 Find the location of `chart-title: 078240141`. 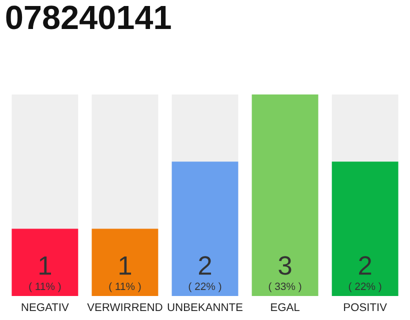

chart-title: 078240141 is located at coordinates (88, 18).